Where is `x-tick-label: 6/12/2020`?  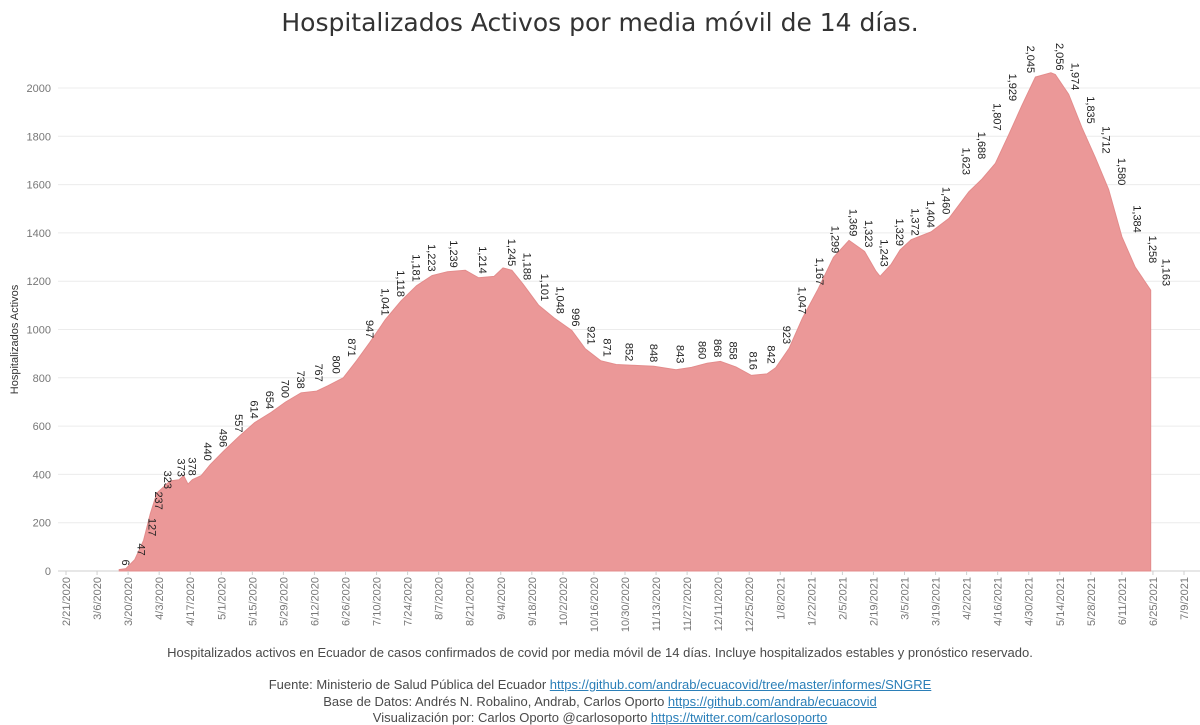
x-tick-label: 6/12/2020 is located at coordinates (315, 601).